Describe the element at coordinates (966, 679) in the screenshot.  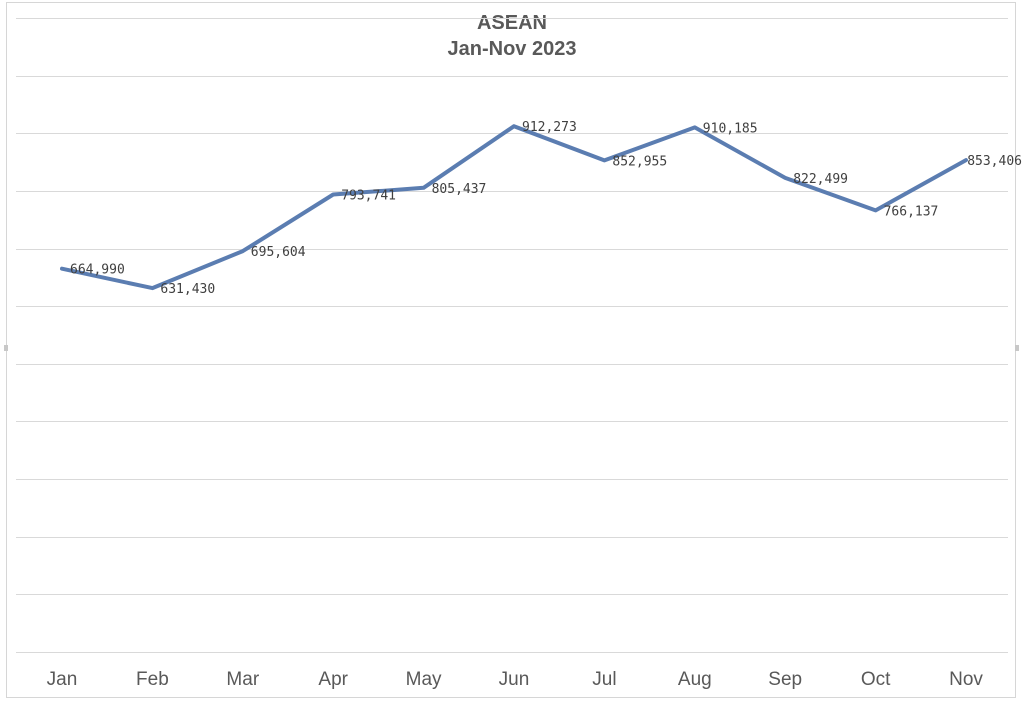
I see `x-tick-label: Nov` at that location.